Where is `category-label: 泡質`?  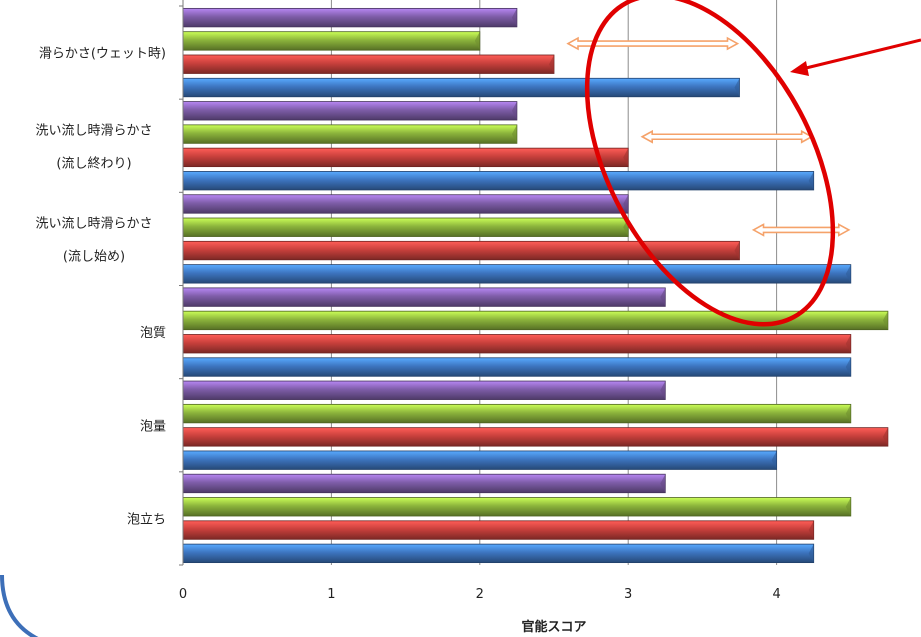 category-label: 泡質 is located at coordinates (153, 333).